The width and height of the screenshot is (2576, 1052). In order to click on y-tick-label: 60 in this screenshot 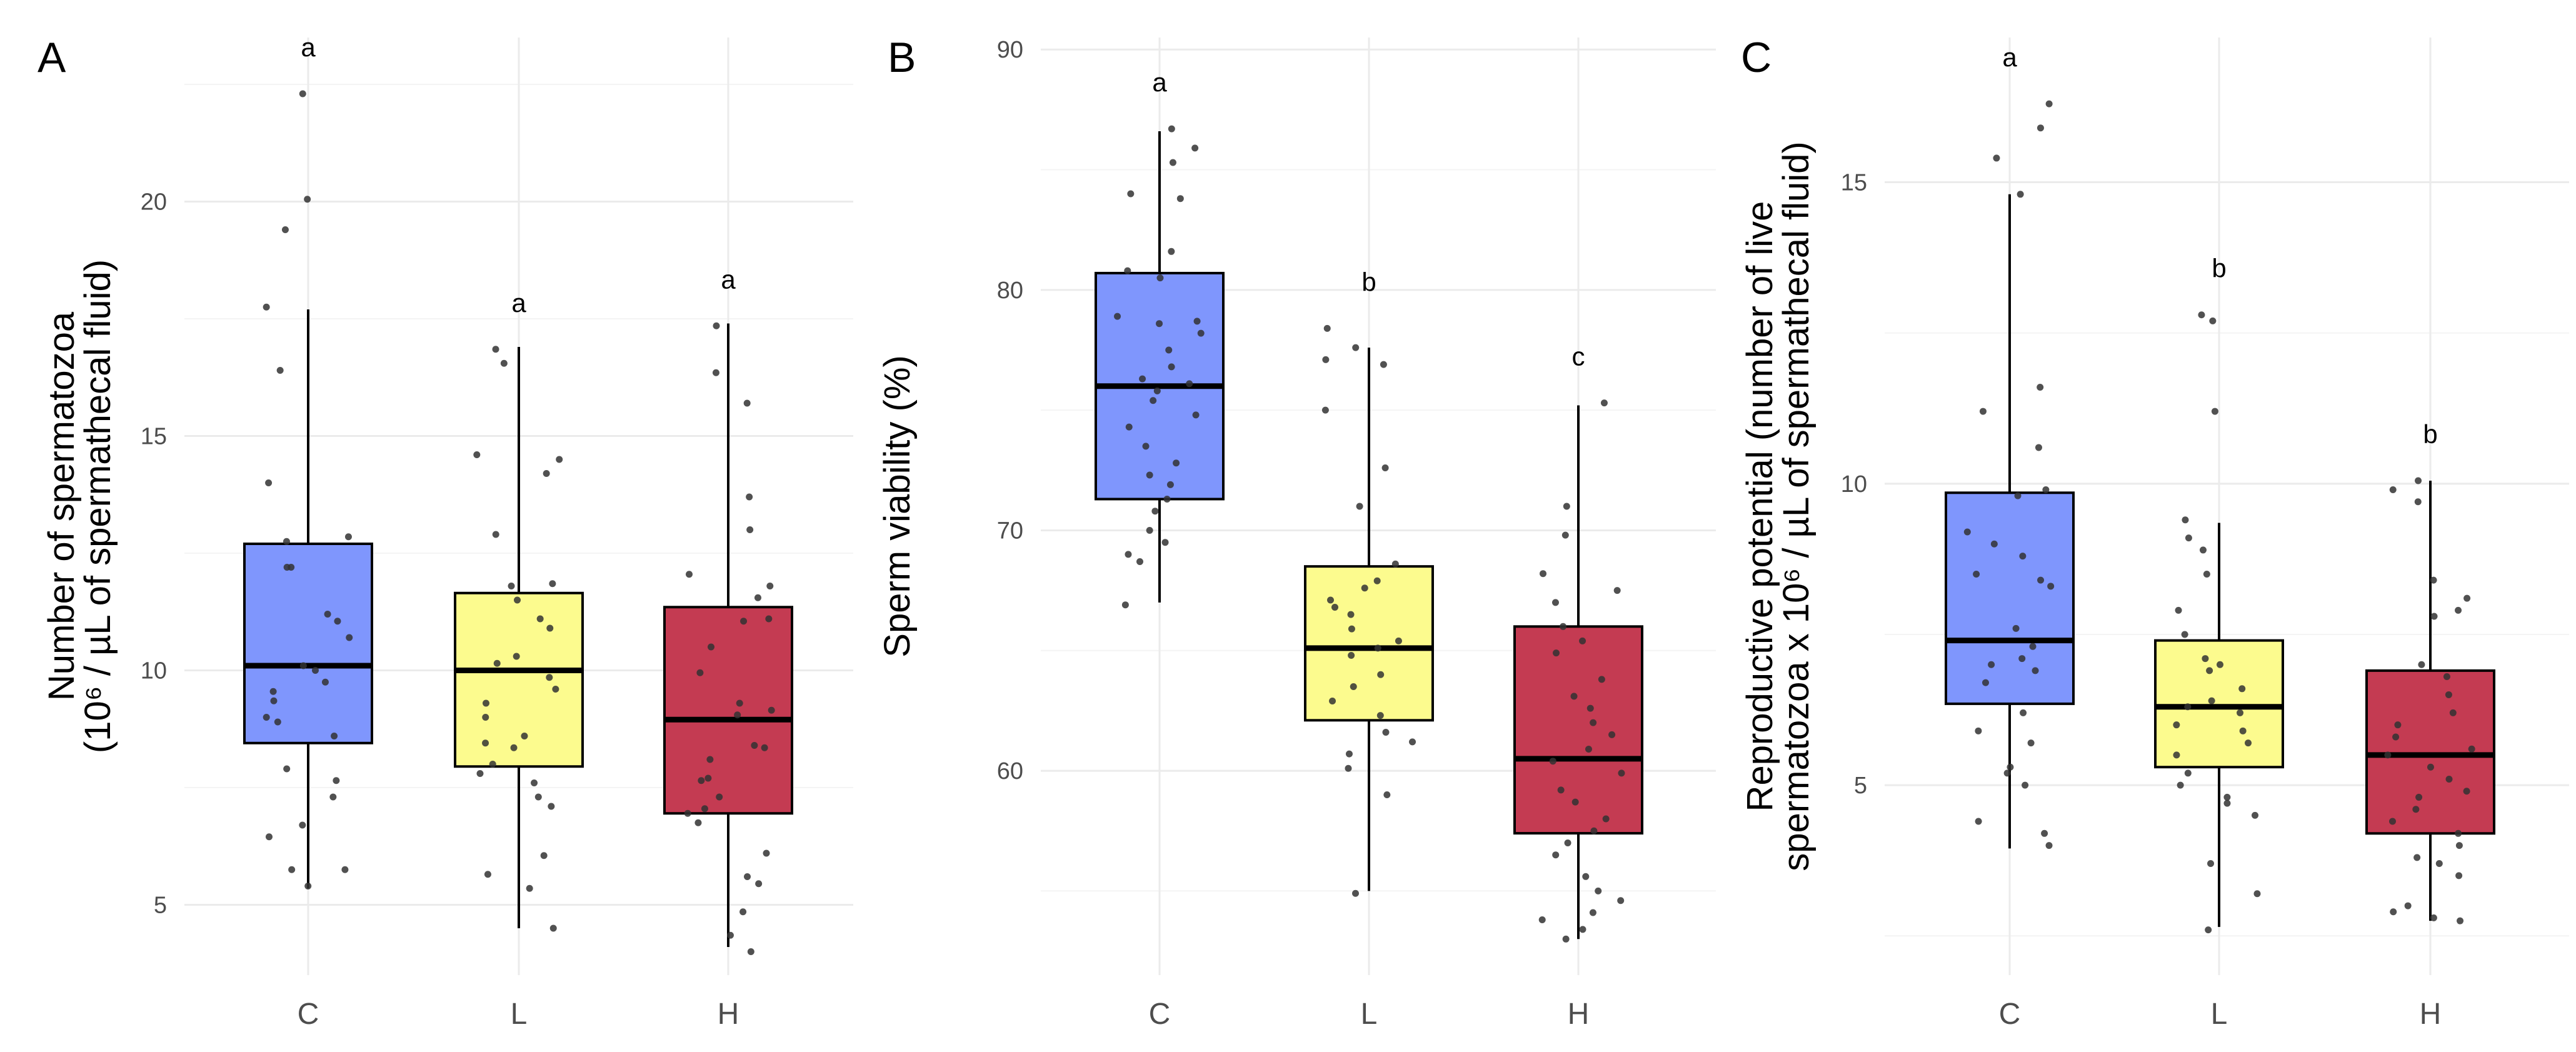, I will do `click(1010, 771)`.